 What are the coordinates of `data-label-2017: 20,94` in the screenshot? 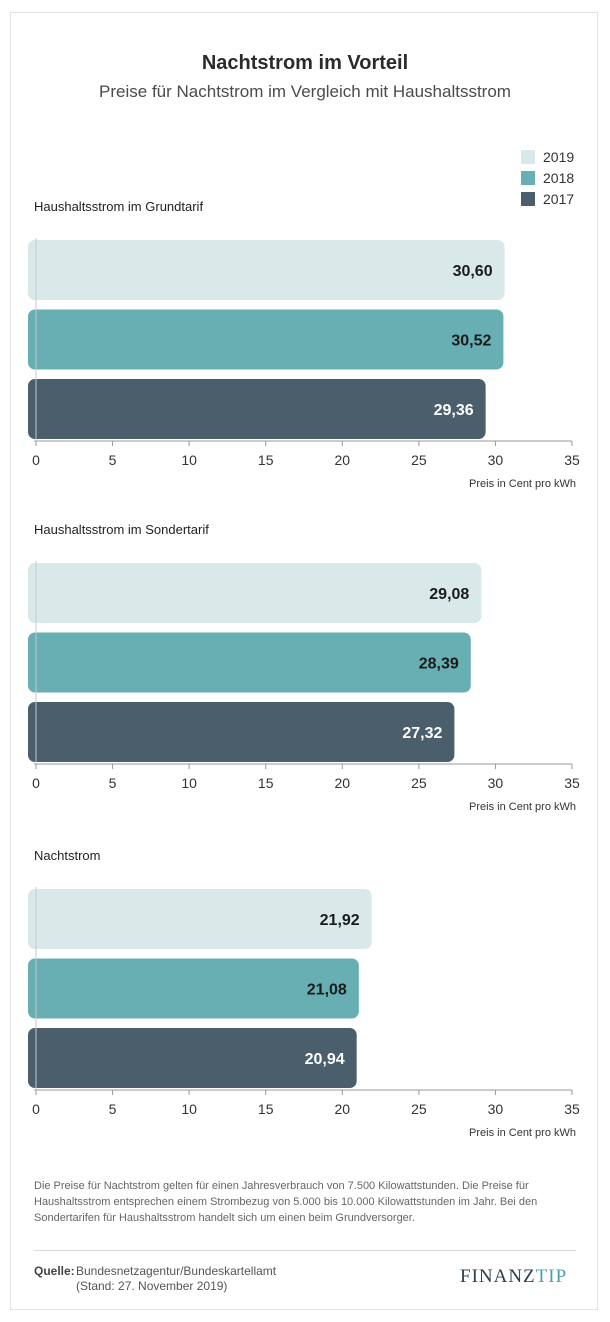 It's located at (325, 1059).